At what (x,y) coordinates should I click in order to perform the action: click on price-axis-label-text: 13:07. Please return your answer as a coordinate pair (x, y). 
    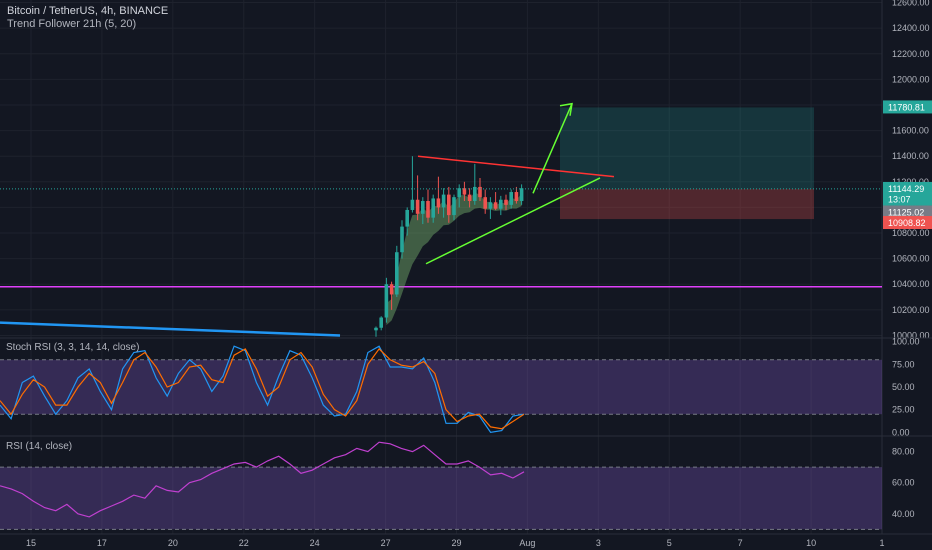
    Looking at the image, I should click on (899, 200).